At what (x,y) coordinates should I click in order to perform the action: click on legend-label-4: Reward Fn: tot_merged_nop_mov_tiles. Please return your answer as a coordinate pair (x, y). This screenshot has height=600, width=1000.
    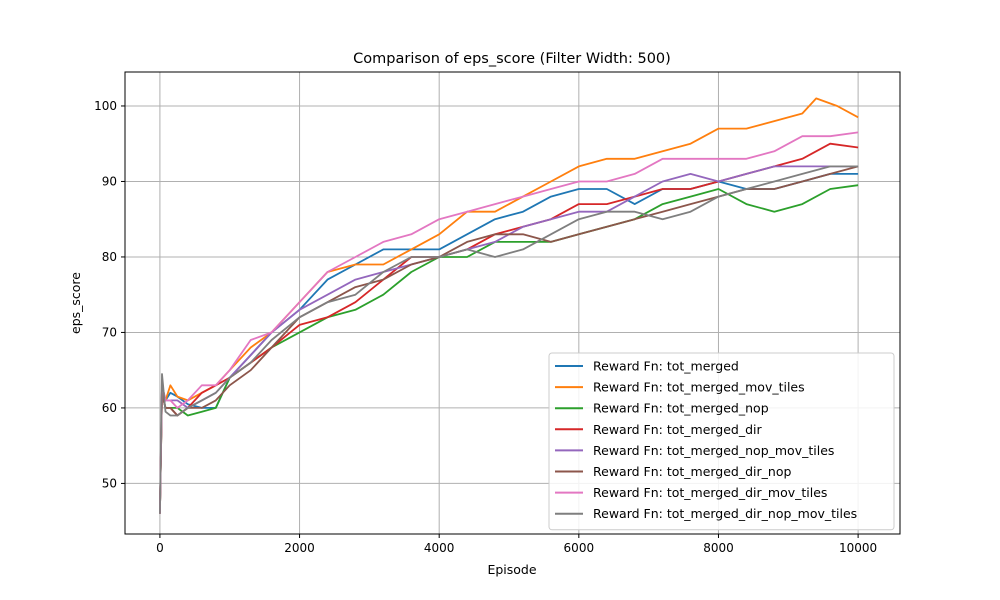
    Looking at the image, I should click on (713, 450).